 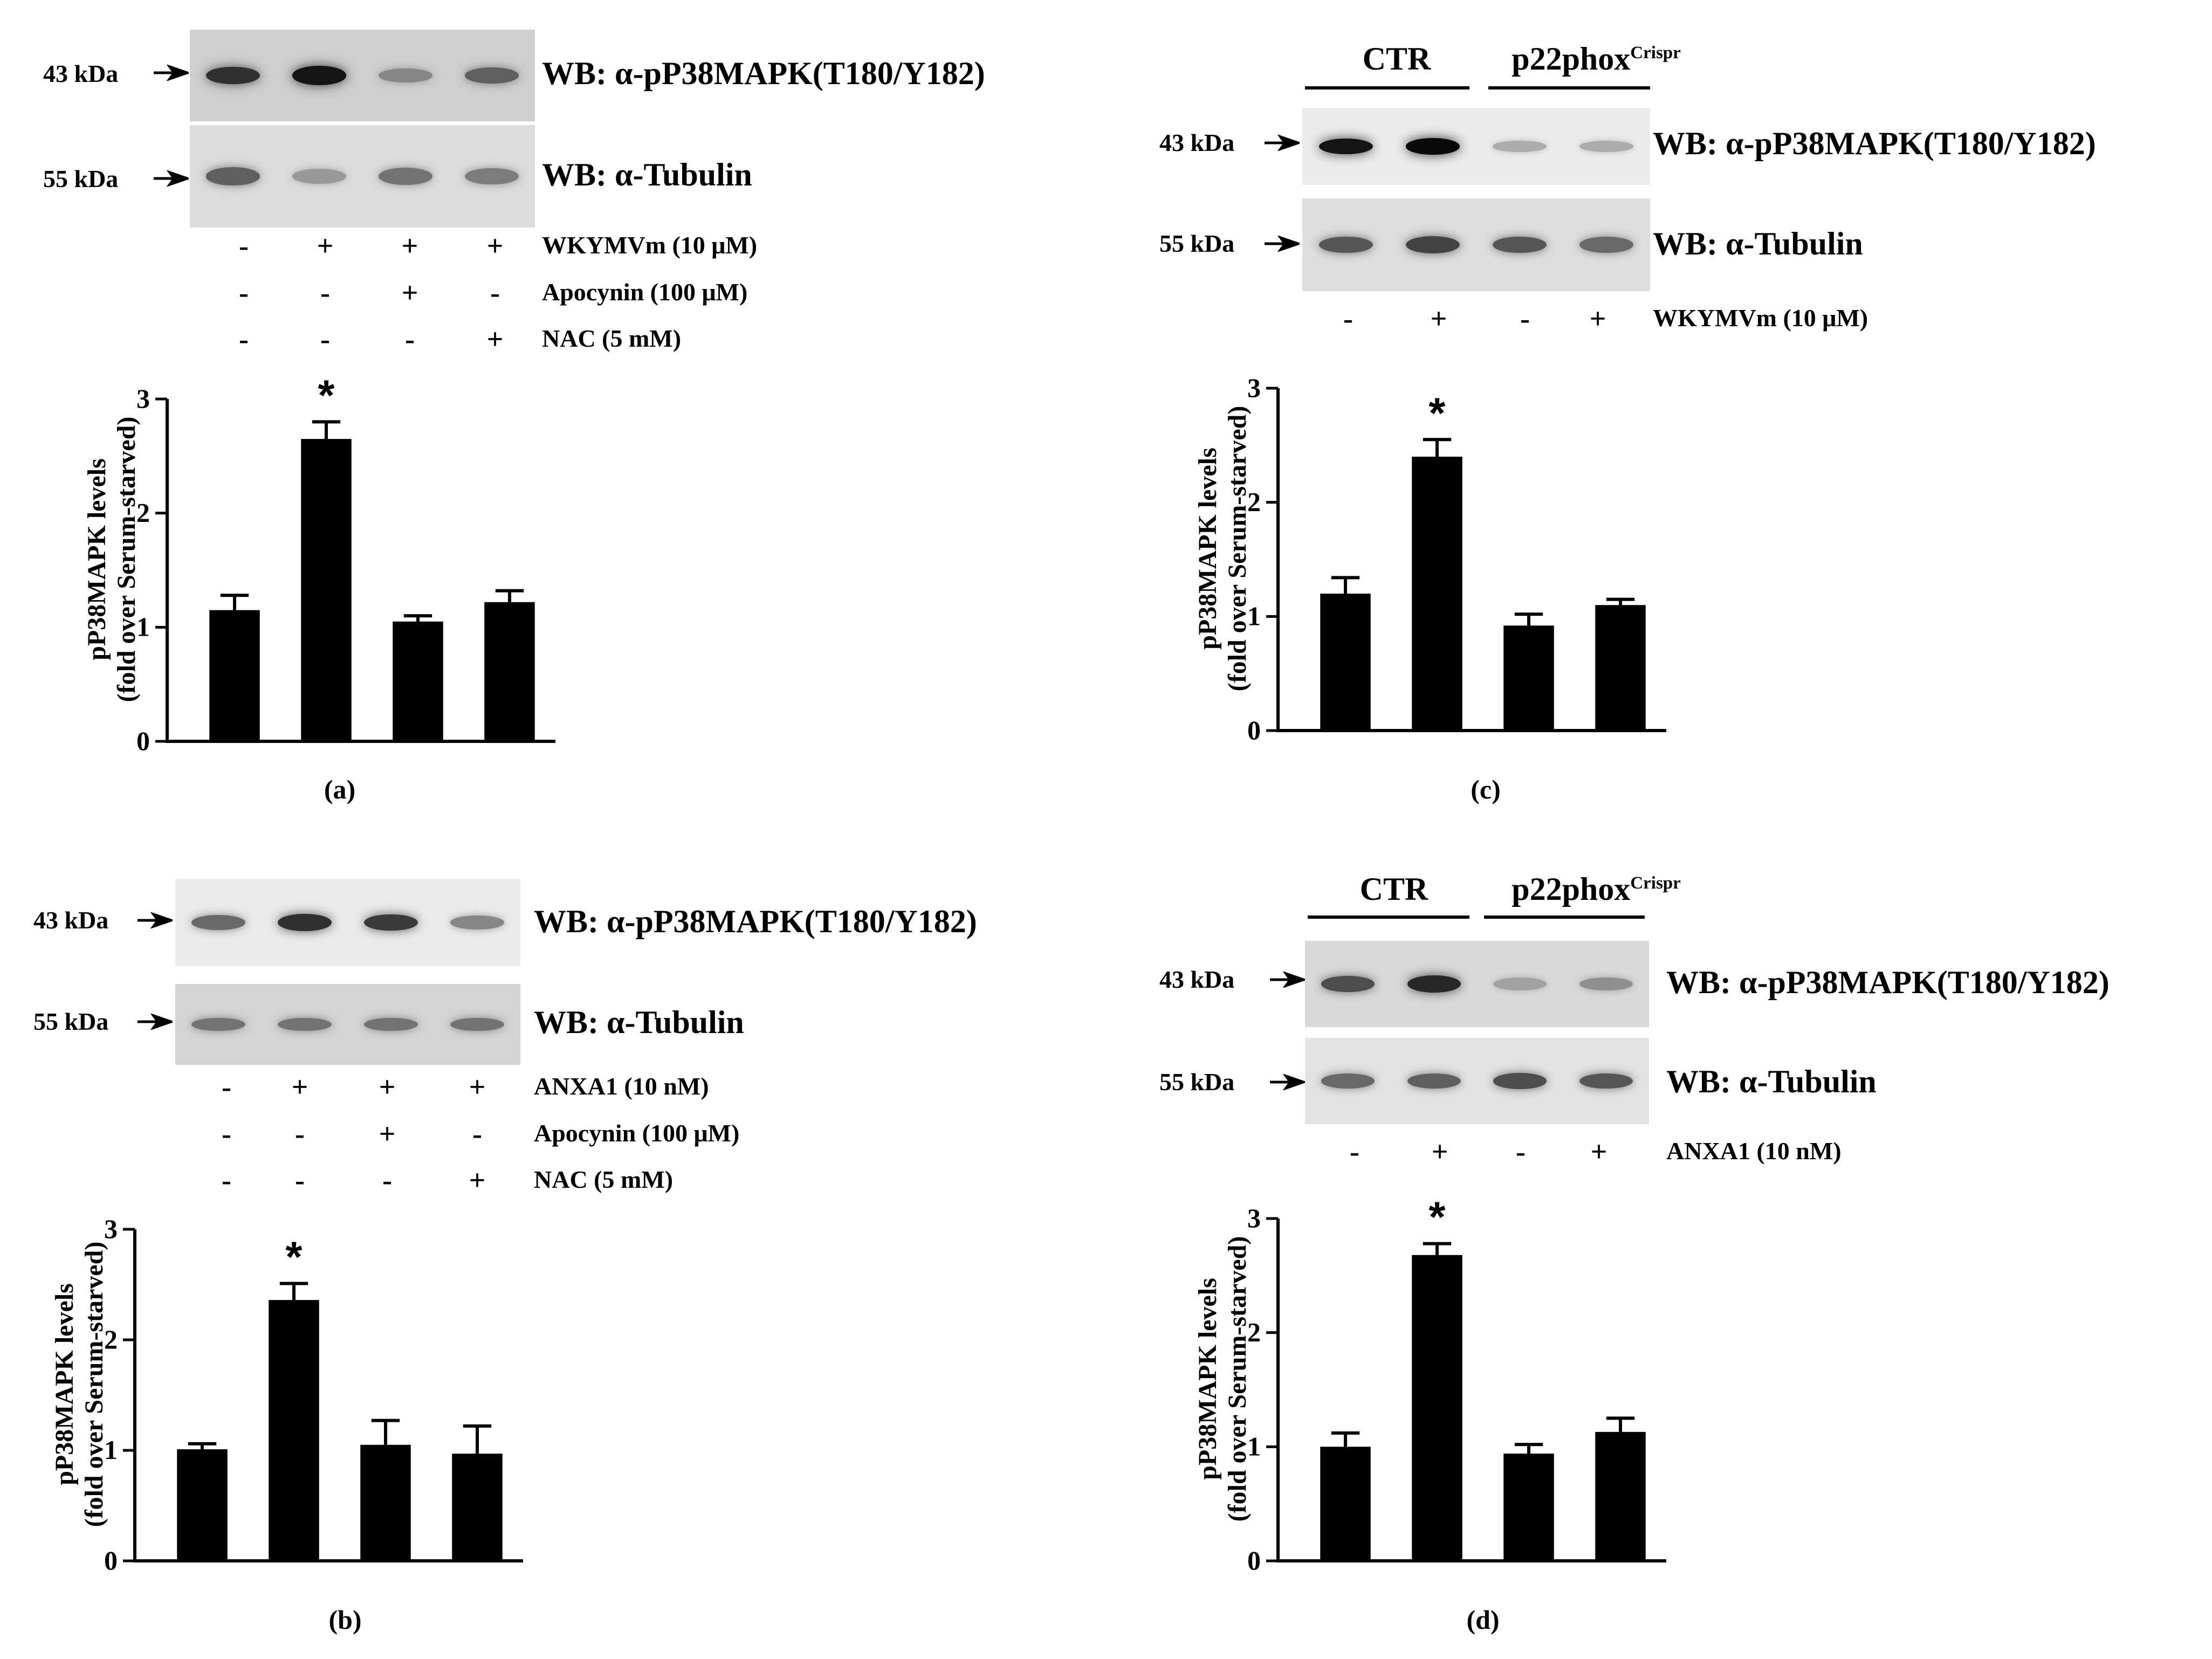 I want to click on panel-label: (a), so click(x=340, y=789).